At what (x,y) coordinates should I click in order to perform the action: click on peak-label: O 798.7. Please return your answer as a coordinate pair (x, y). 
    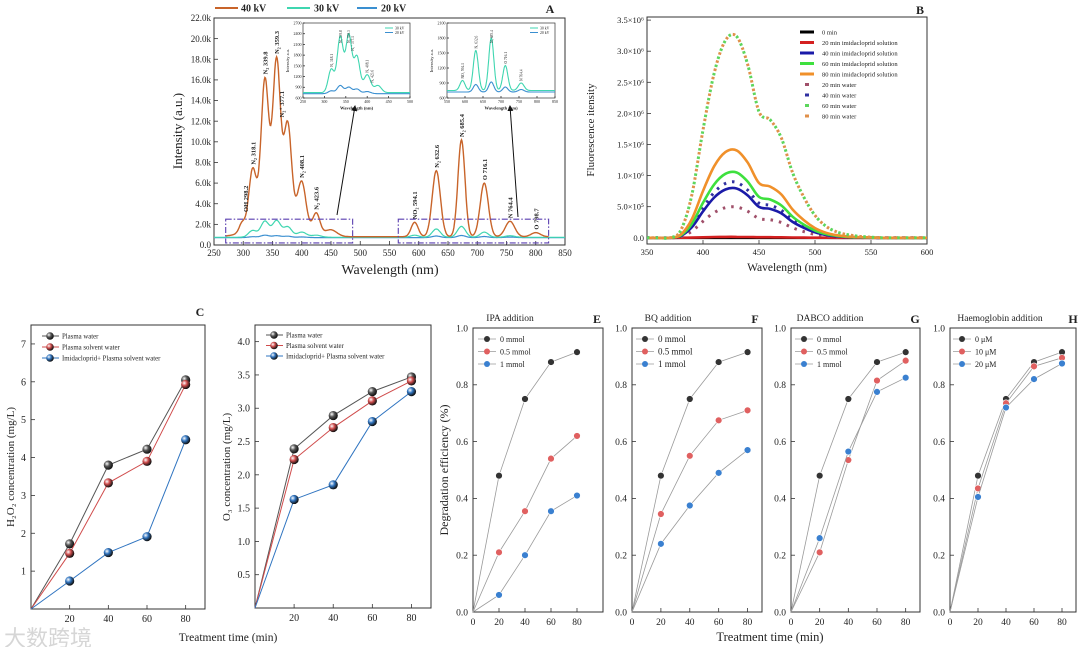
    Looking at the image, I should click on (536, 219).